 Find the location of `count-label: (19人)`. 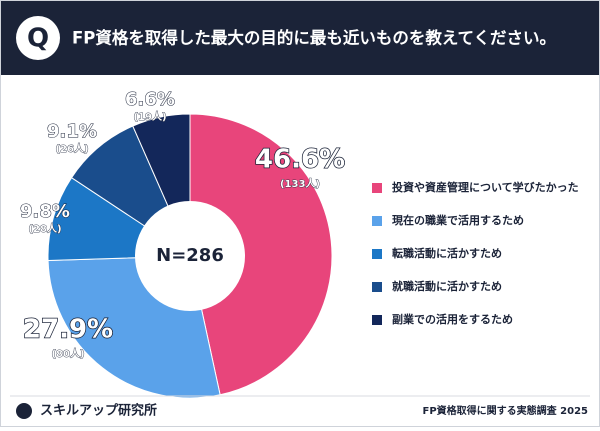

count-label: (19人) is located at coordinates (149, 116).